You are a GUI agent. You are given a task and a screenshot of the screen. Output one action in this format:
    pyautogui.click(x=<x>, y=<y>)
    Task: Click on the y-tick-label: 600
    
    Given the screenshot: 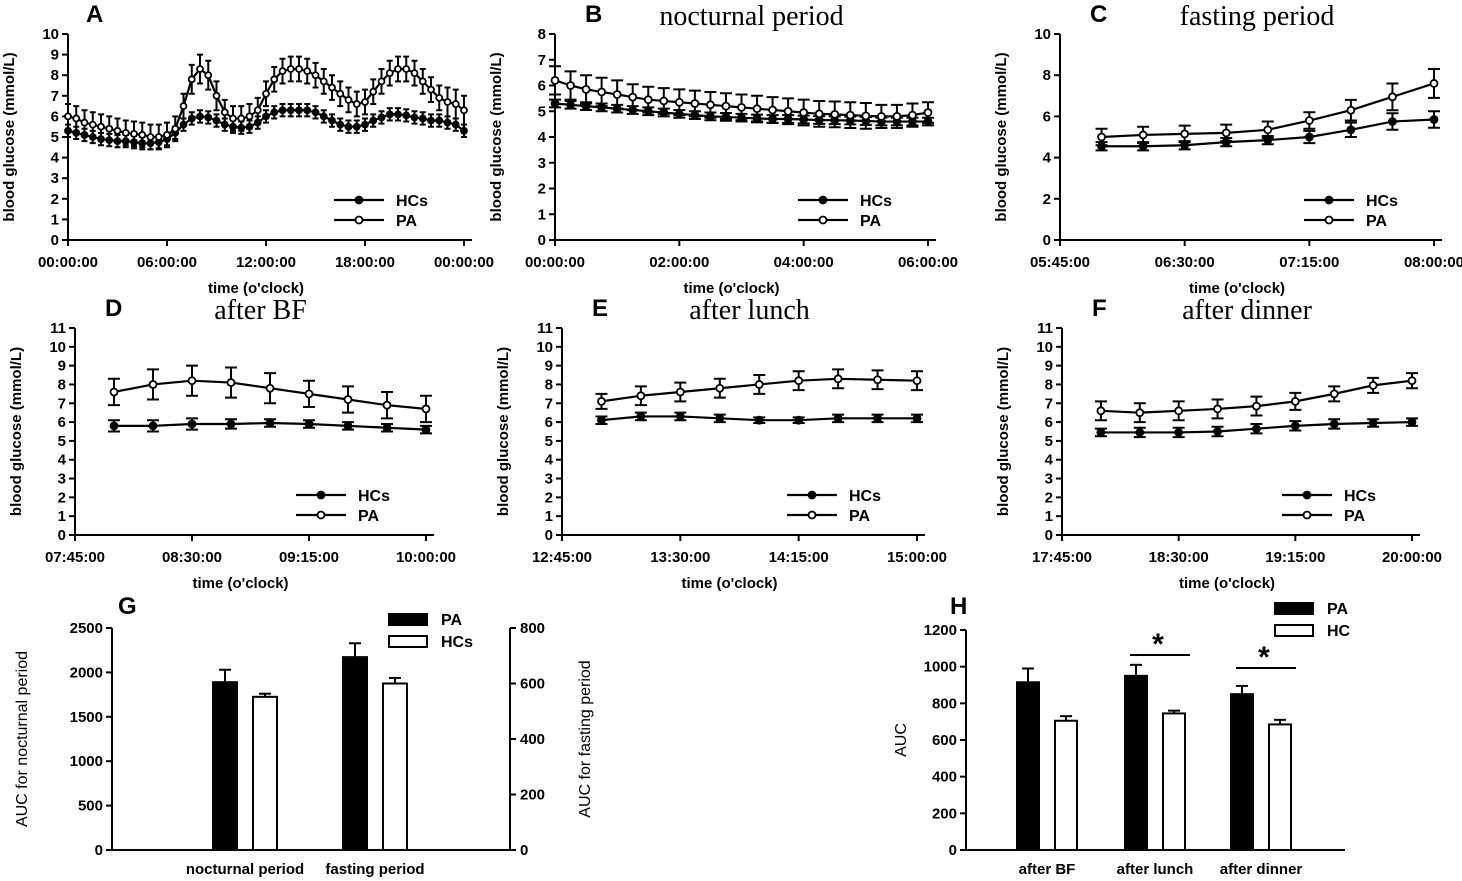 What is the action you would take?
    pyautogui.click(x=944, y=740)
    